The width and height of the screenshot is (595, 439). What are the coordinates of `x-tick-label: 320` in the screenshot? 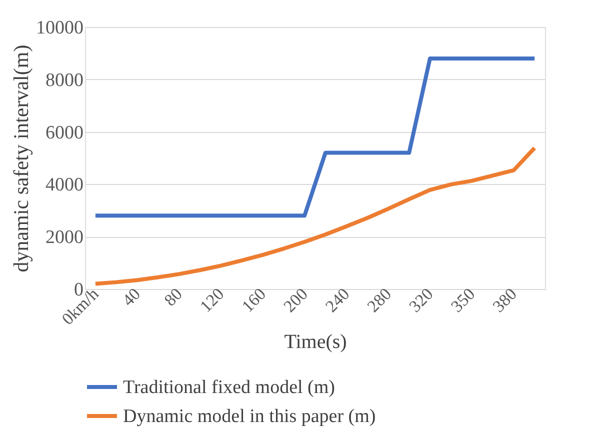 It's located at (421, 300).